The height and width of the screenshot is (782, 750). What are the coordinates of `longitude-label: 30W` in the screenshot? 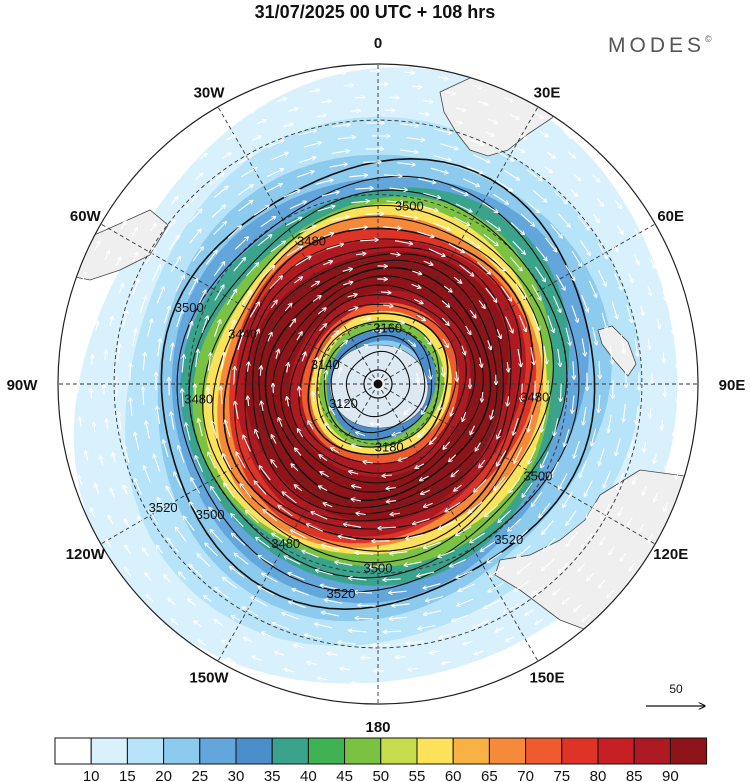 It's located at (210, 92).